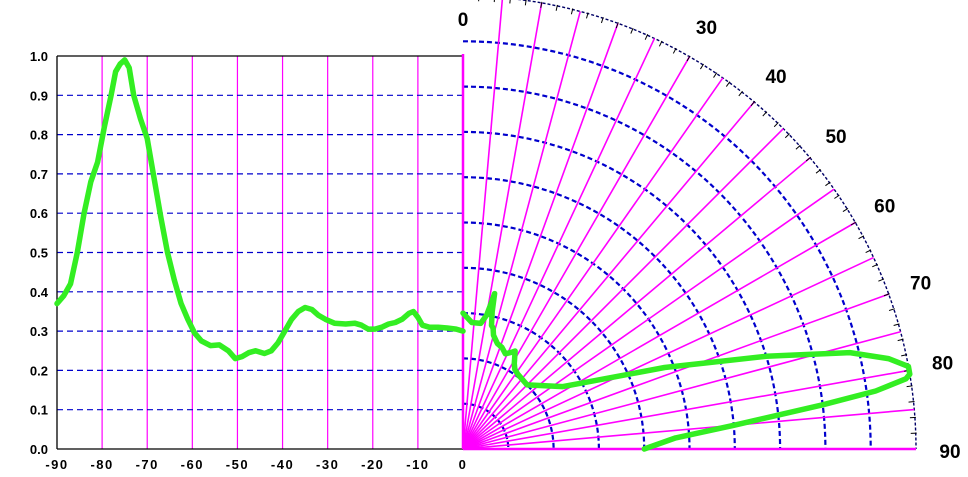 This screenshot has width=968, height=477. Describe the element at coordinates (775, 77) in the screenshot. I see `angle-tick-label: 40` at that location.